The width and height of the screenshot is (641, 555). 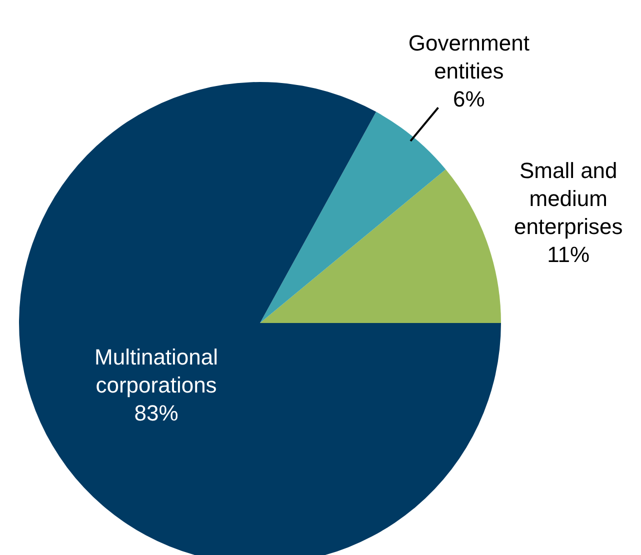 I want to click on slice-label: Government entities, so click(x=469, y=56).